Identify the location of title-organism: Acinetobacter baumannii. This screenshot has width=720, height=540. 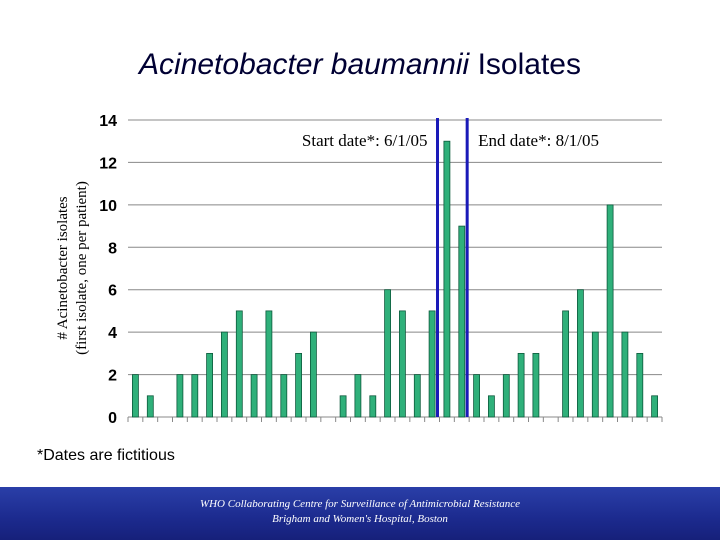
(304, 64).